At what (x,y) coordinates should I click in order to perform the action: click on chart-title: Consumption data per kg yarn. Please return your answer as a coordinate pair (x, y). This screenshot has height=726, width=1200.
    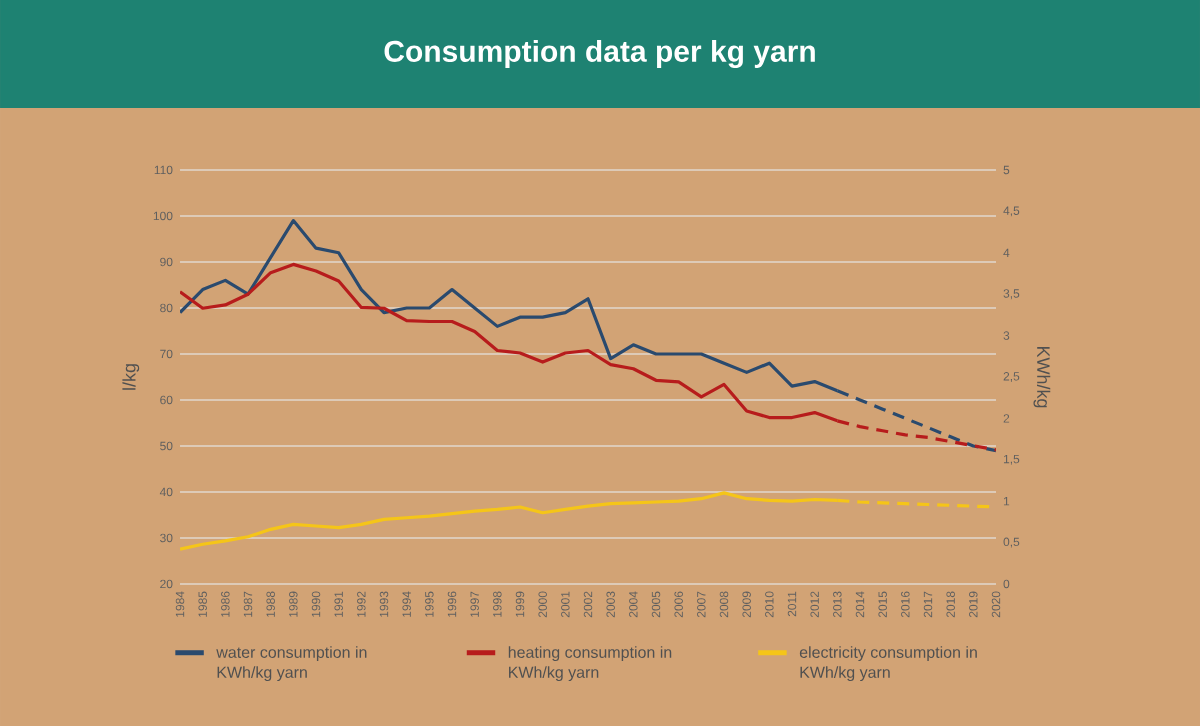
    Looking at the image, I should click on (599, 54).